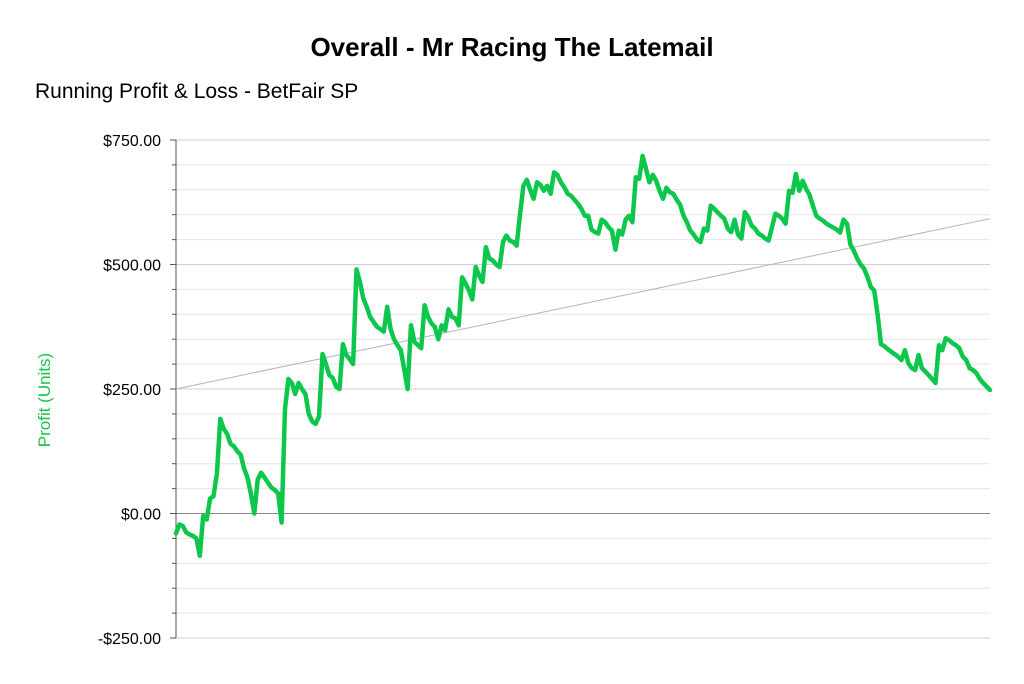 This screenshot has height=684, width=1024. I want to click on y-axis: -$250.00 $0.00 $250.00 $500.00 $750.00, so click(137, 390).